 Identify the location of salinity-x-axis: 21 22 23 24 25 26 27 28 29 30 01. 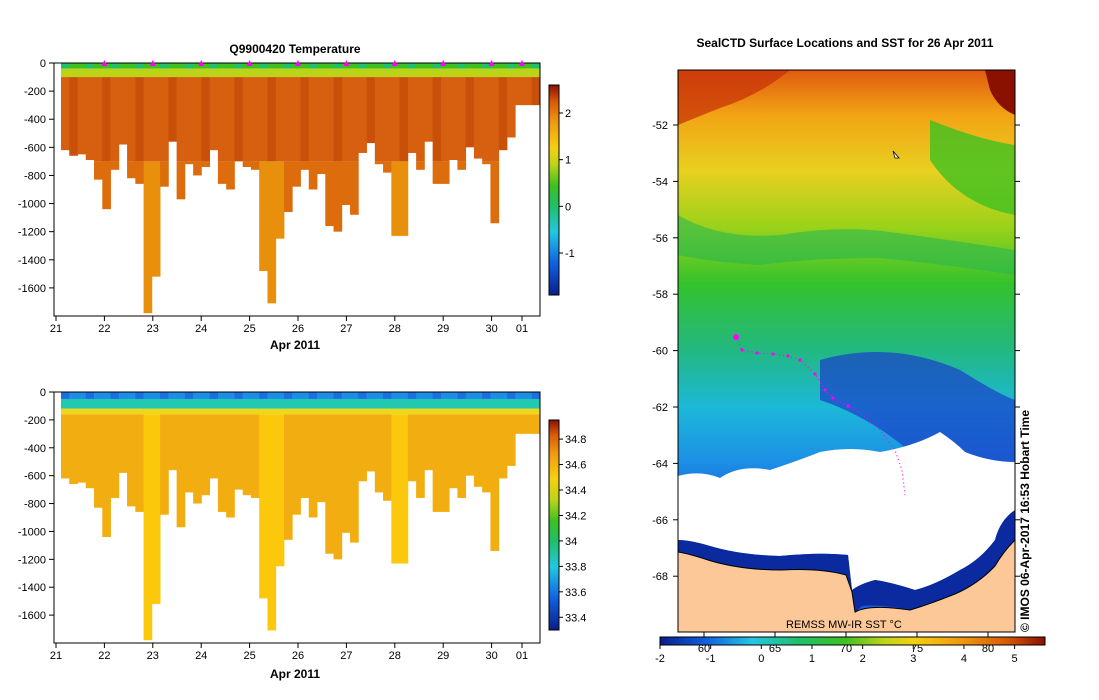
(289, 652).